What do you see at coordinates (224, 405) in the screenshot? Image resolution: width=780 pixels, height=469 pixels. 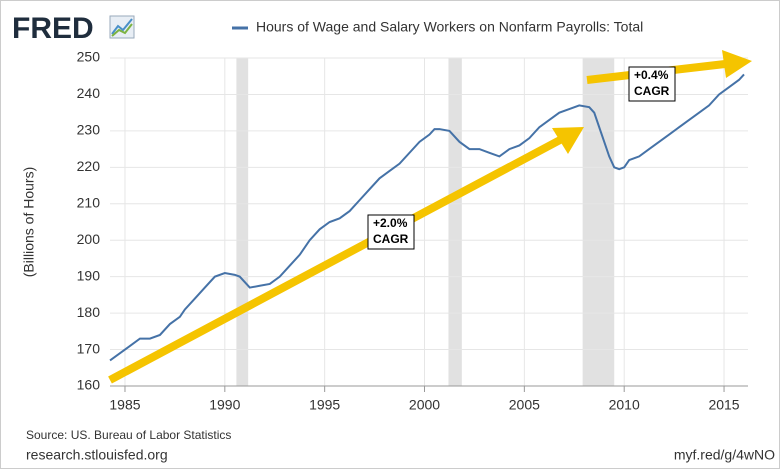 I see `x-tick-label: 1990` at bounding box center [224, 405].